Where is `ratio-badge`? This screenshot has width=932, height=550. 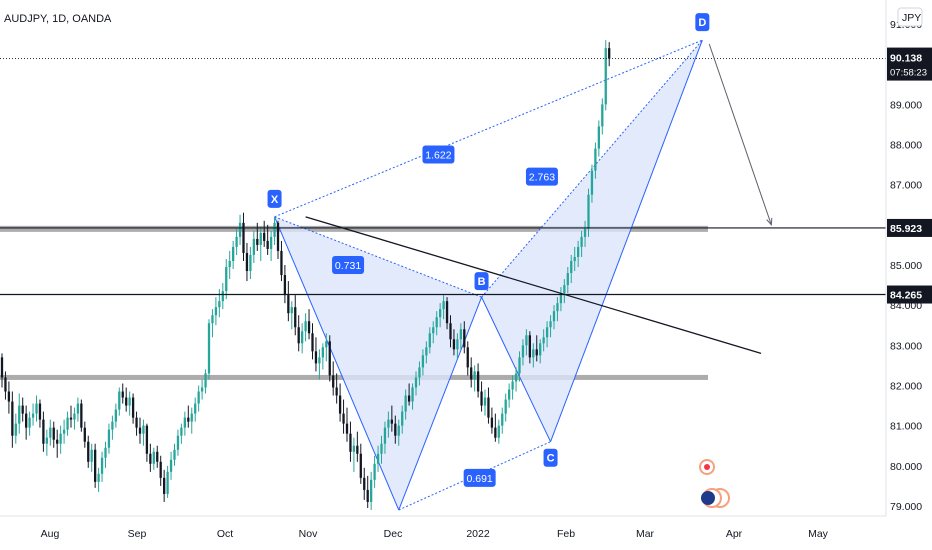
ratio-badge is located at coordinates (438, 154).